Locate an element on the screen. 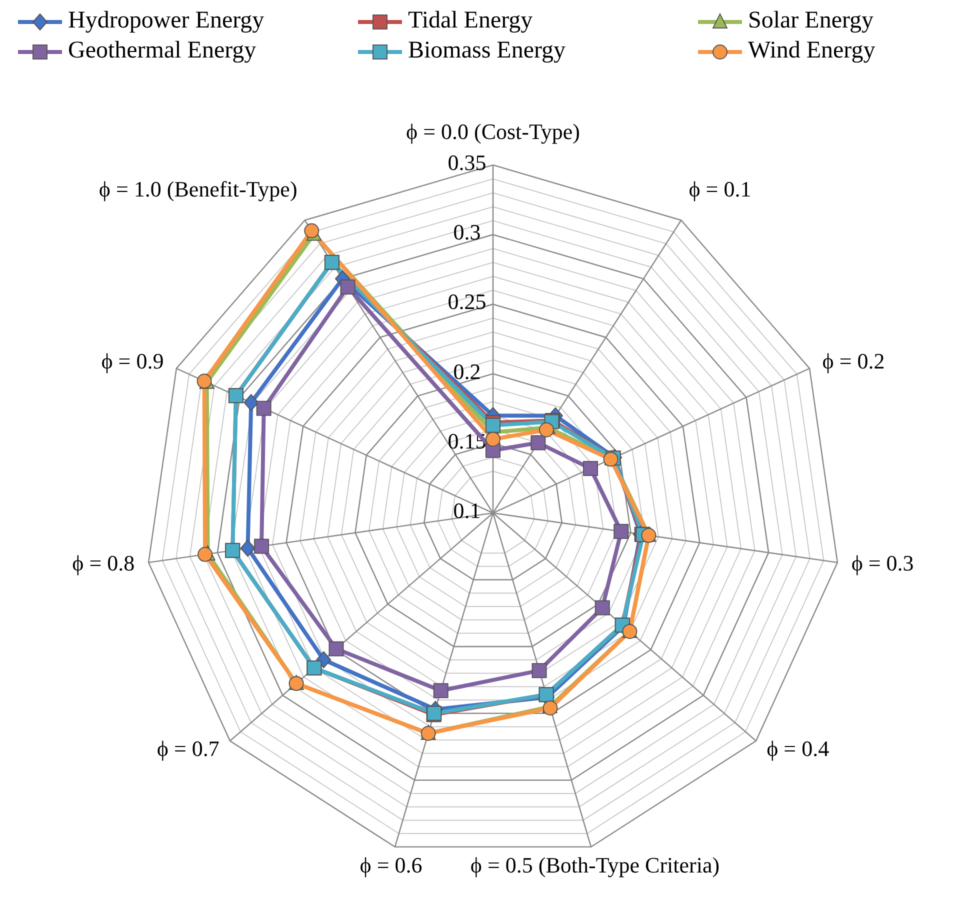 Image resolution: width=977 pixels, height=897 pixels. spoke-label: ϕ = 0.2 is located at coordinates (853, 361).